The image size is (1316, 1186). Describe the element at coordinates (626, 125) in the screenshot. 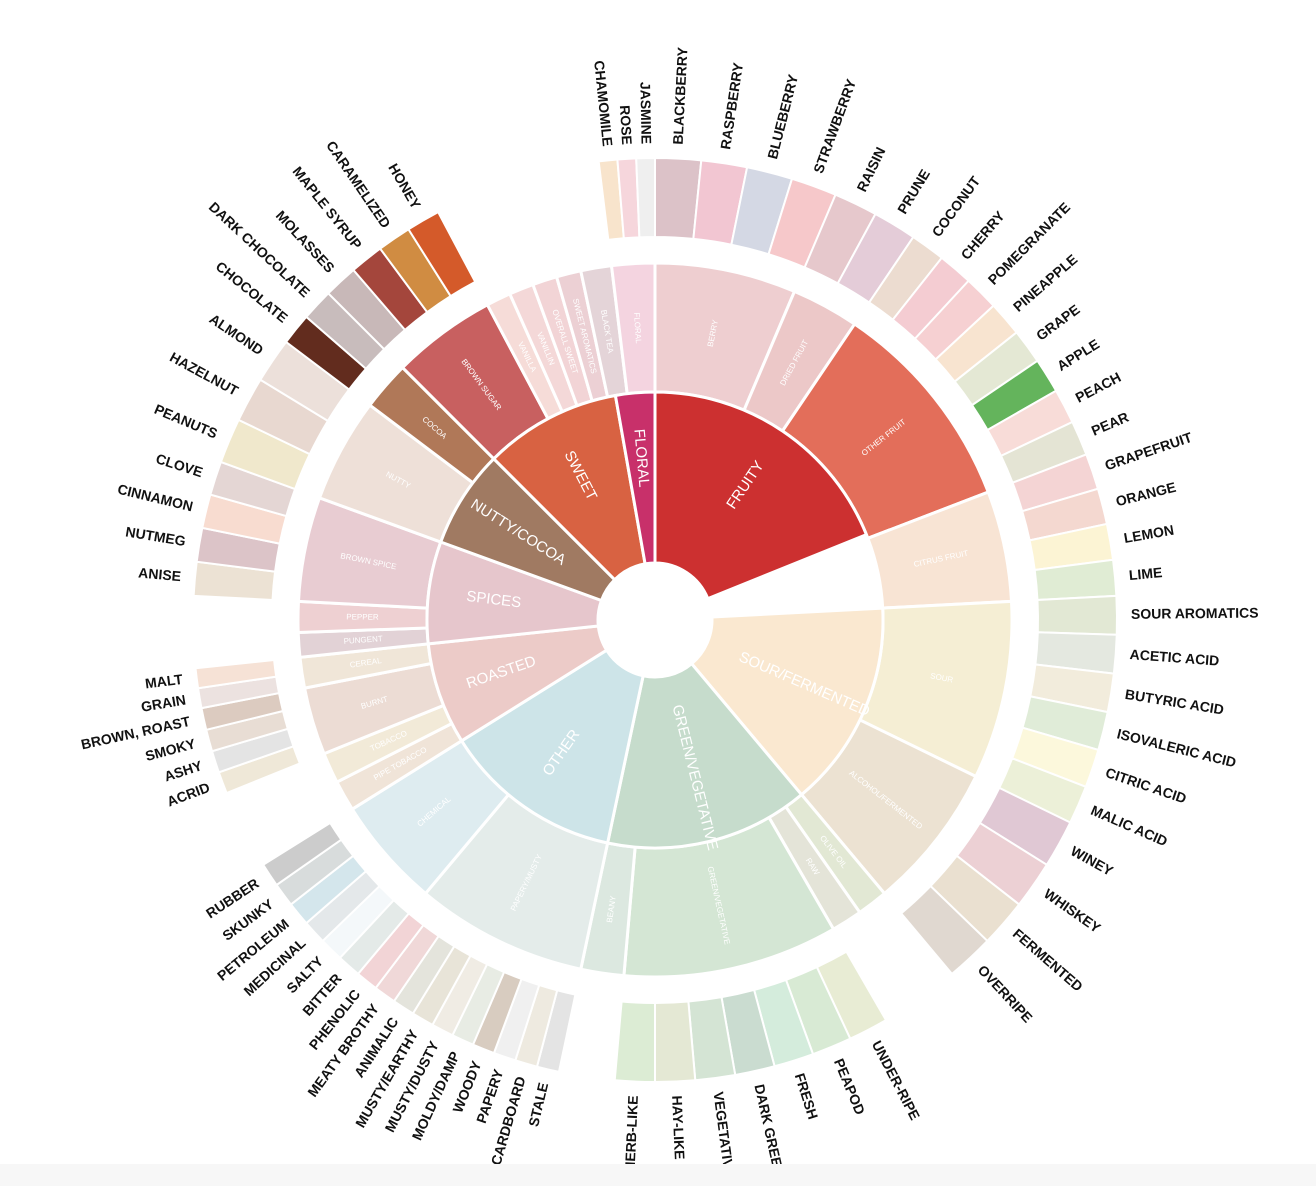

I see `outer-label-rose: ROSE` at that location.